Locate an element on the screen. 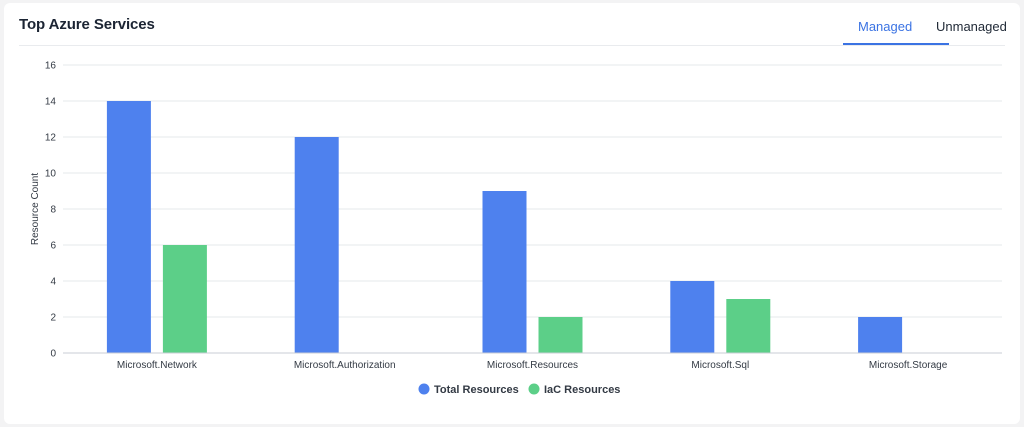 Image resolution: width=1024 pixels, height=427 pixels. x-category-label: Microsoft.Authorization is located at coordinates (345, 365).